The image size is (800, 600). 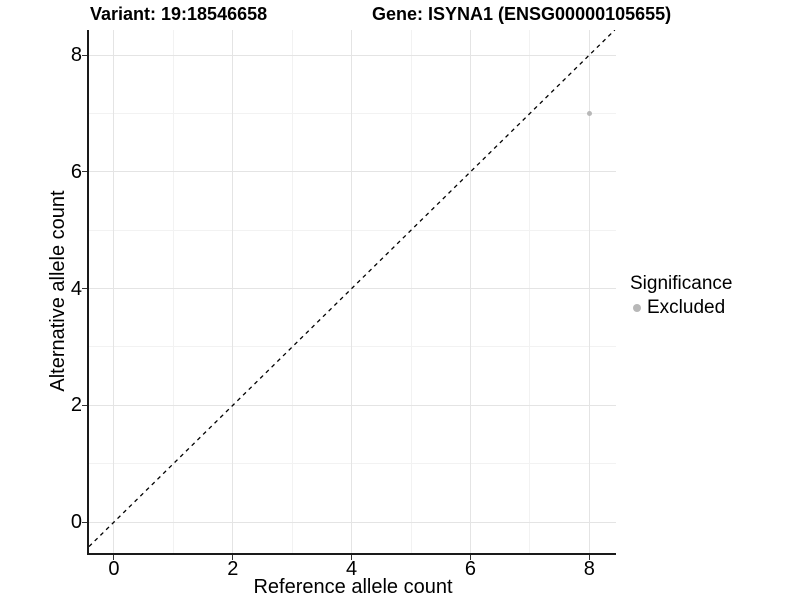 What do you see at coordinates (76, 55) in the screenshot?
I see `y-tick-label: 8` at bounding box center [76, 55].